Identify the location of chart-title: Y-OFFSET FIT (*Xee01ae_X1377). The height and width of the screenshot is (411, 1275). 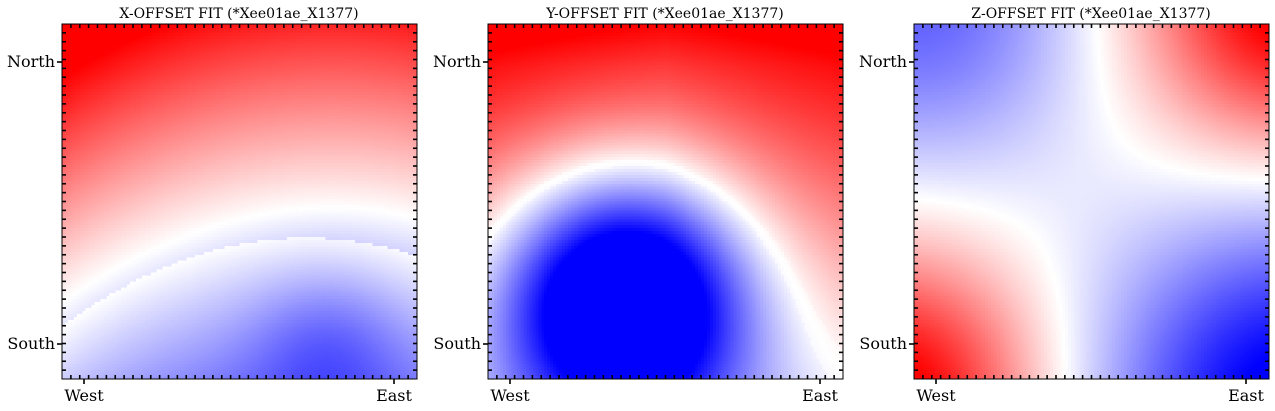
(664, 14).